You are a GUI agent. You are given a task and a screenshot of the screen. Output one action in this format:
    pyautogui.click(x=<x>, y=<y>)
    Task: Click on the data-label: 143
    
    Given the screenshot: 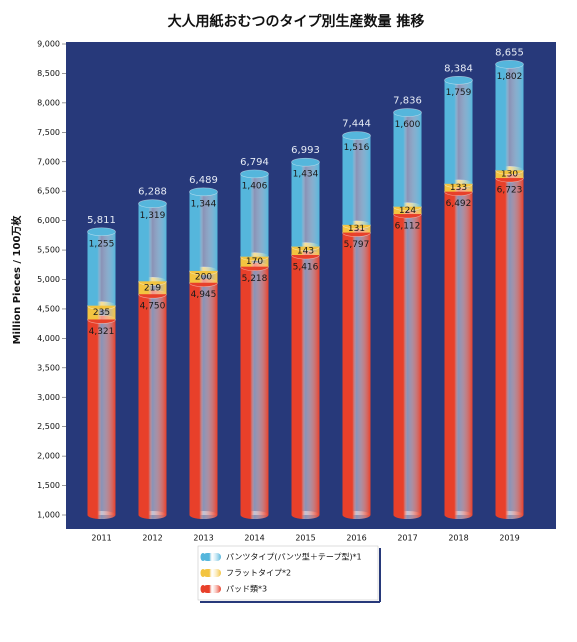 What is the action you would take?
    pyautogui.click(x=305, y=251)
    